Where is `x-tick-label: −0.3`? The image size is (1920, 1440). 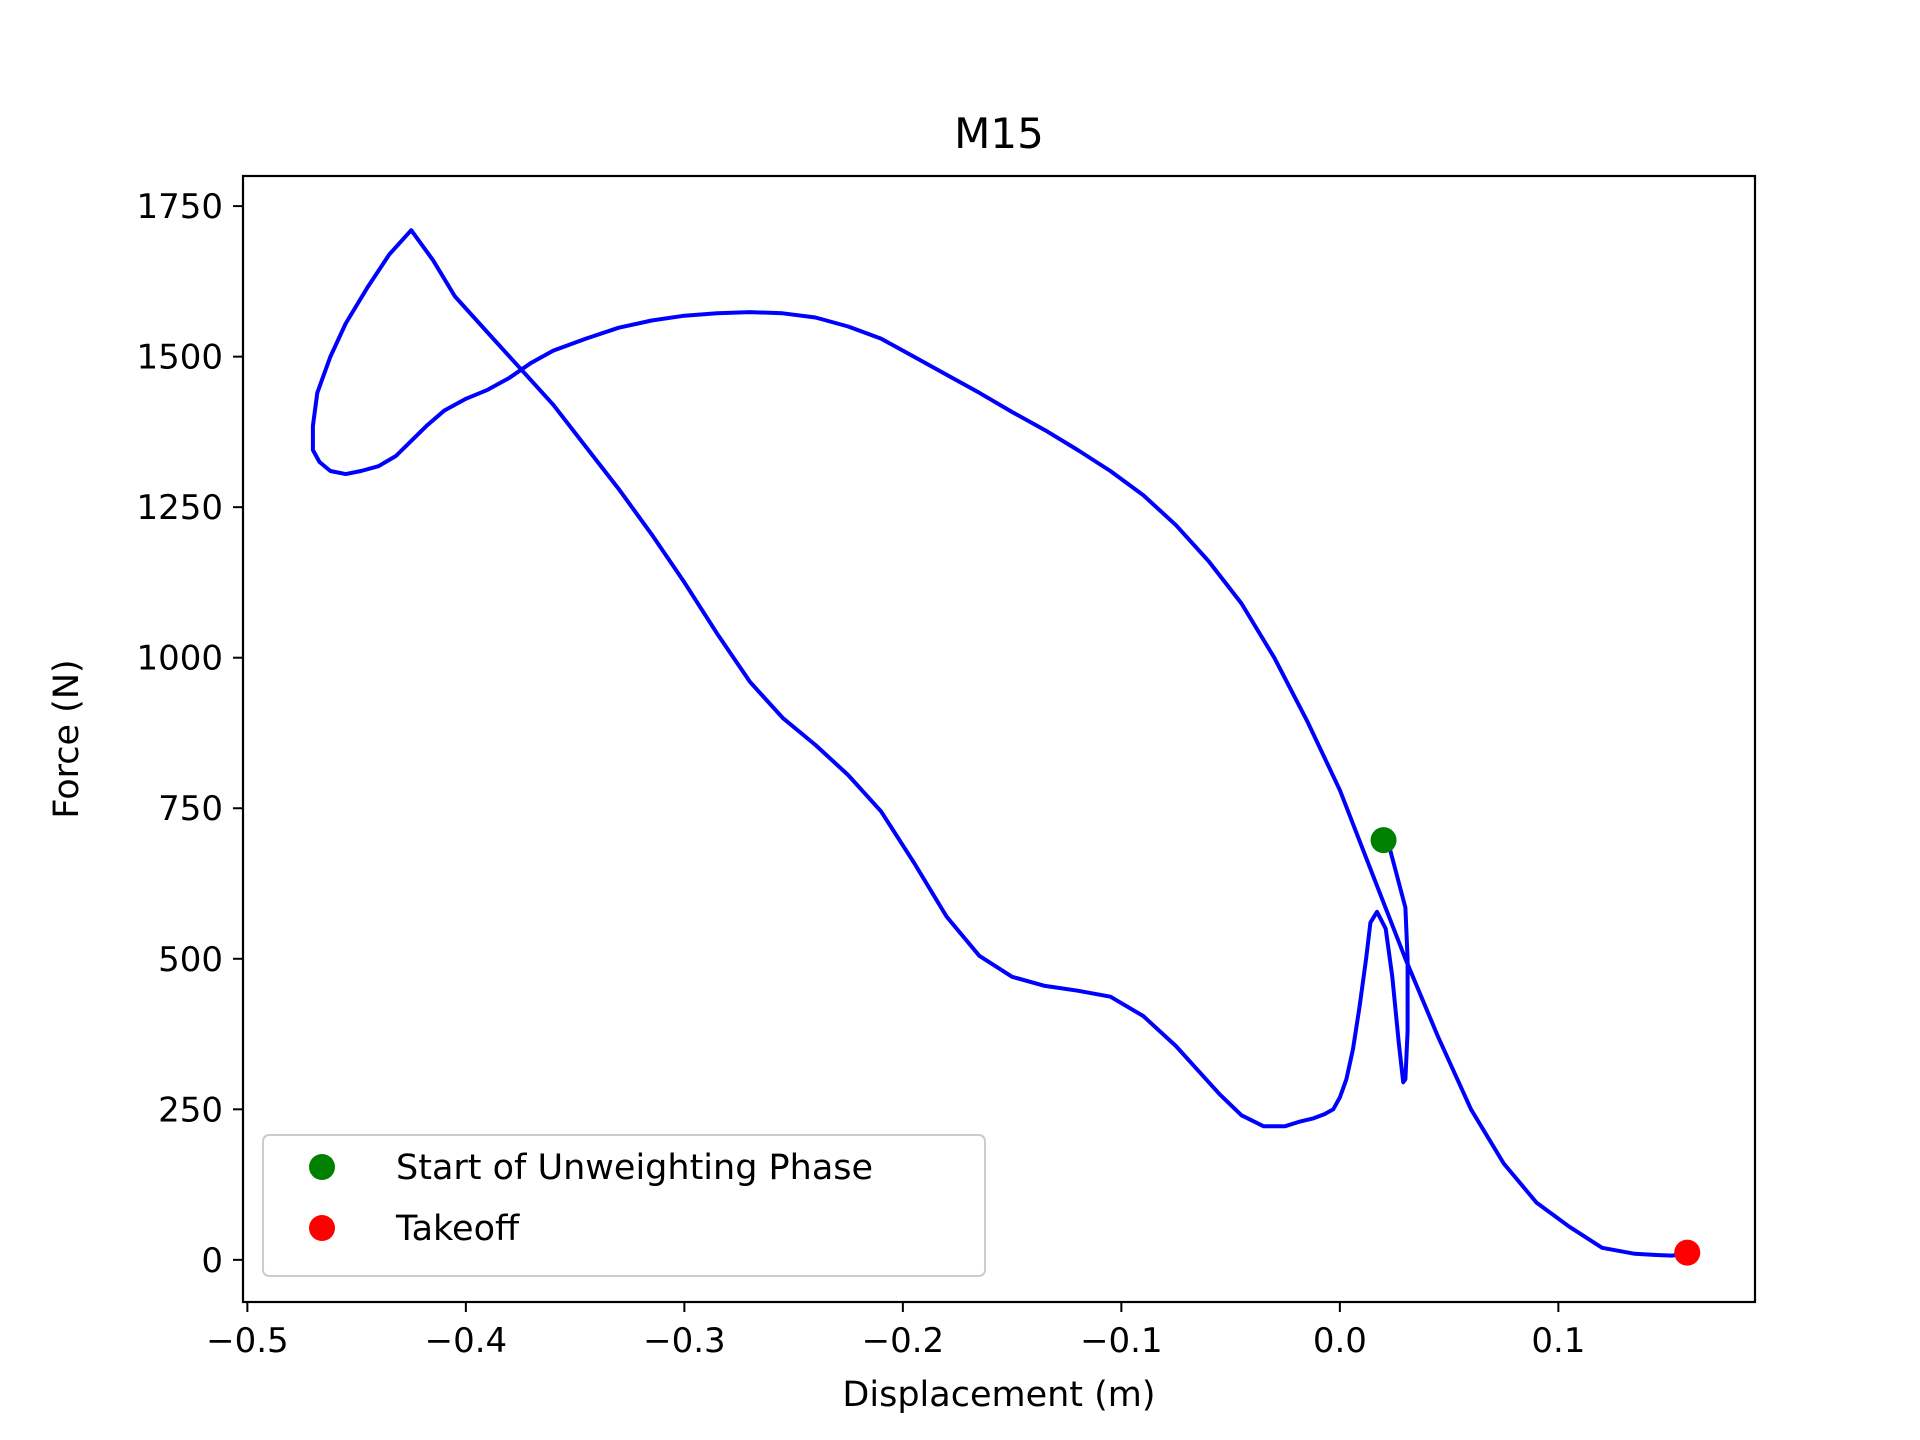 x-tick-label: −0.3 is located at coordinates (684, 1341).